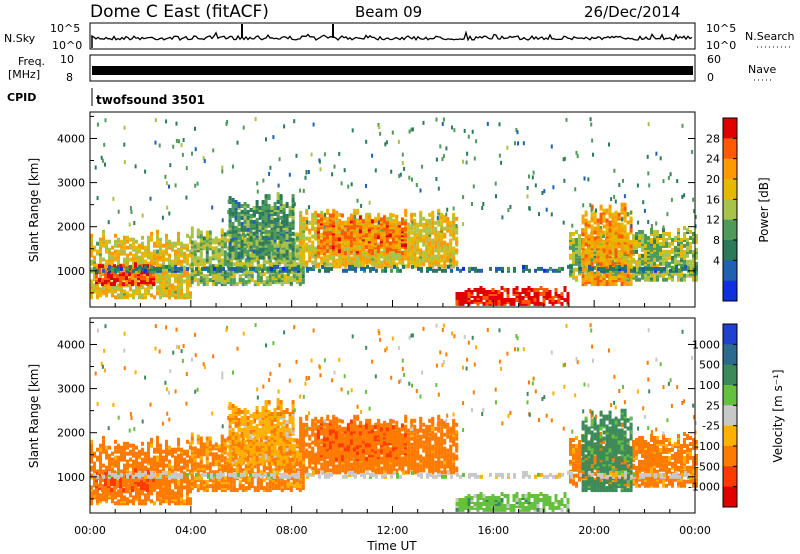  I want to click on colorbar-segment, so click(730, 271).